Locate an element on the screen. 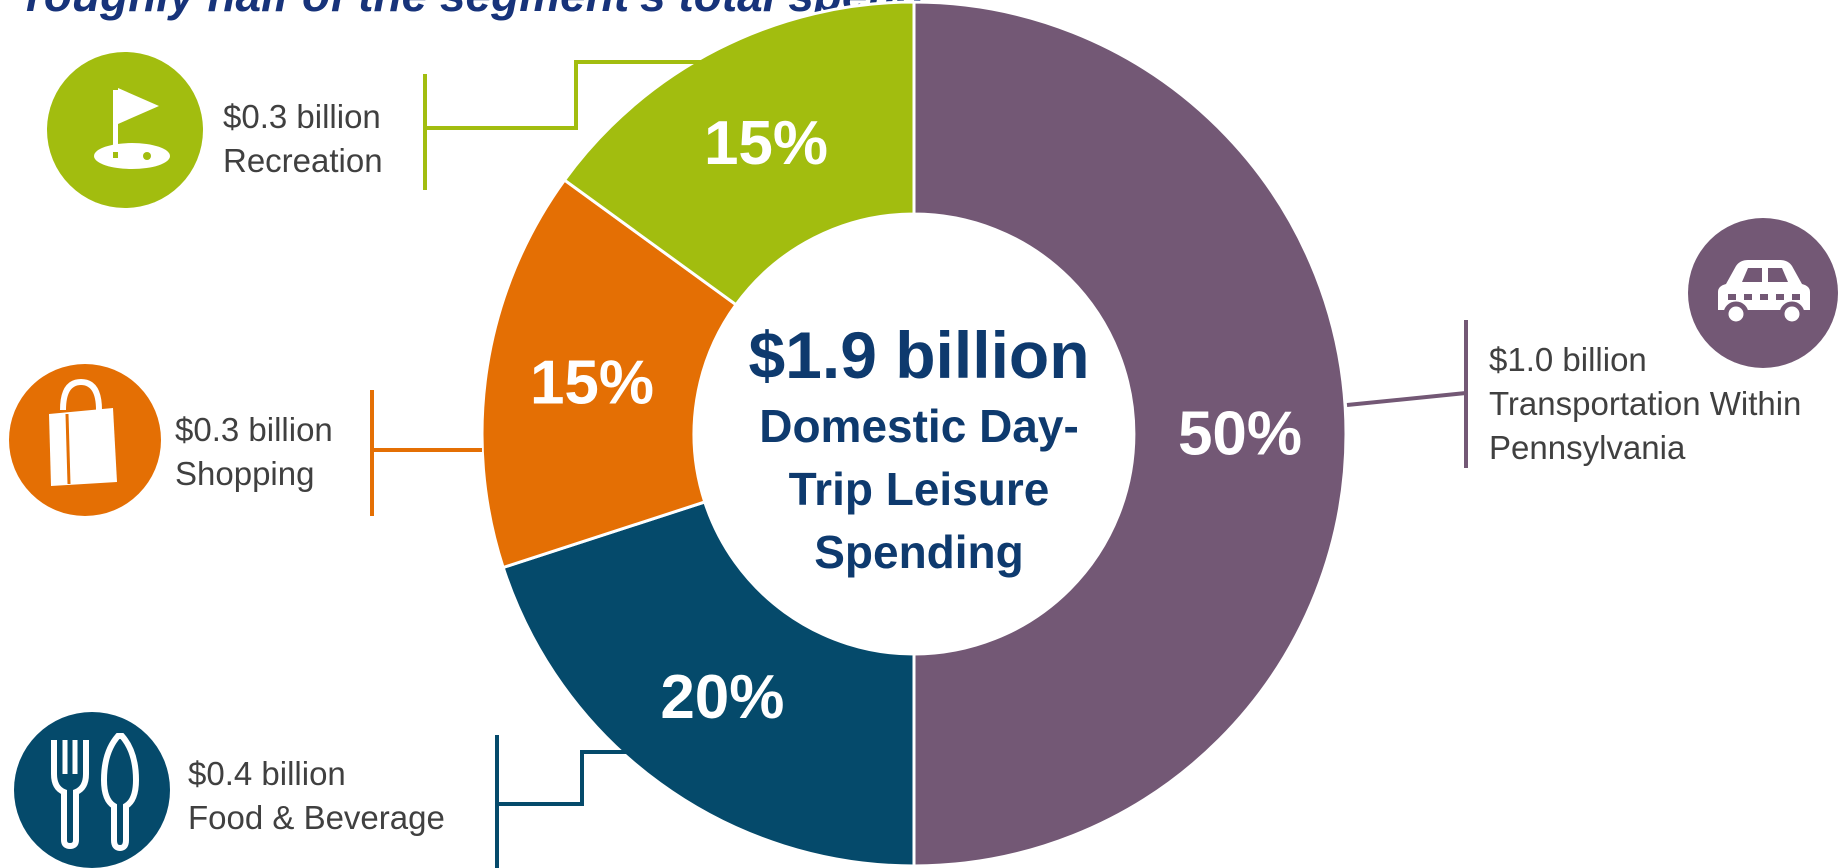 The width and height of the screenshot is (1845, 868). pct-label-shopping: 15% is located at coordinates (592, 383).